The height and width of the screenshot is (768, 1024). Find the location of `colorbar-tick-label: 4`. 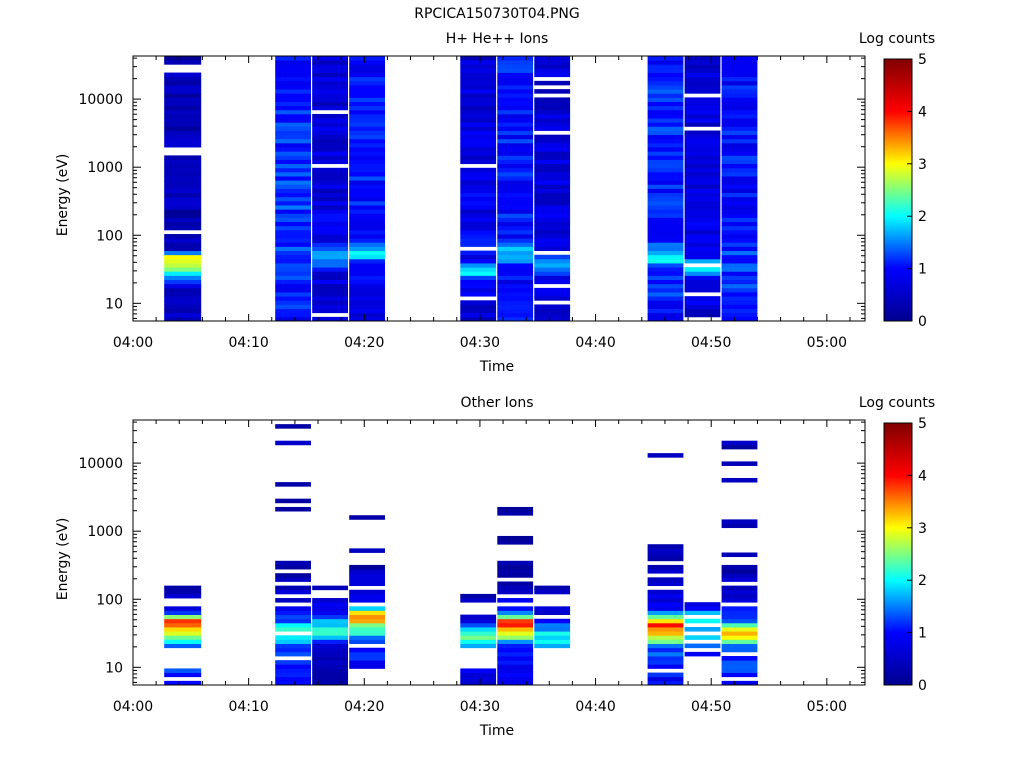

colorbar-tick-label: 4 is located at coordinates (922, 112).